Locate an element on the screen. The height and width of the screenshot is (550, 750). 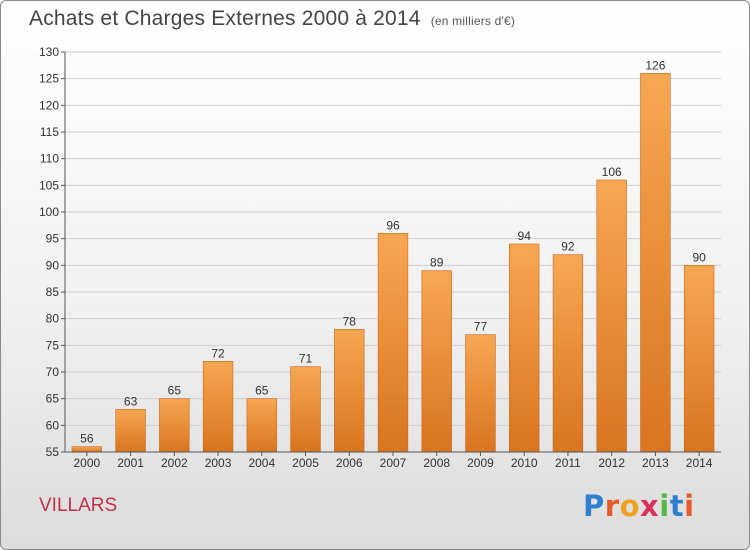
y-tick-label: 80 is located at coordinates (53, 319).